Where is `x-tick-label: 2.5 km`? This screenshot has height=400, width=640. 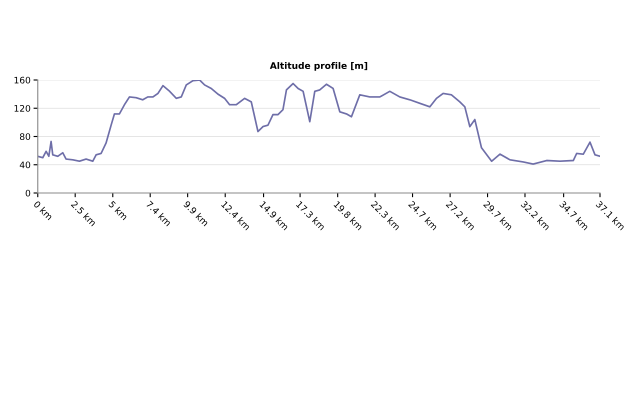
x-tick-label: 2.5 km is located at coordinates (83, 213).